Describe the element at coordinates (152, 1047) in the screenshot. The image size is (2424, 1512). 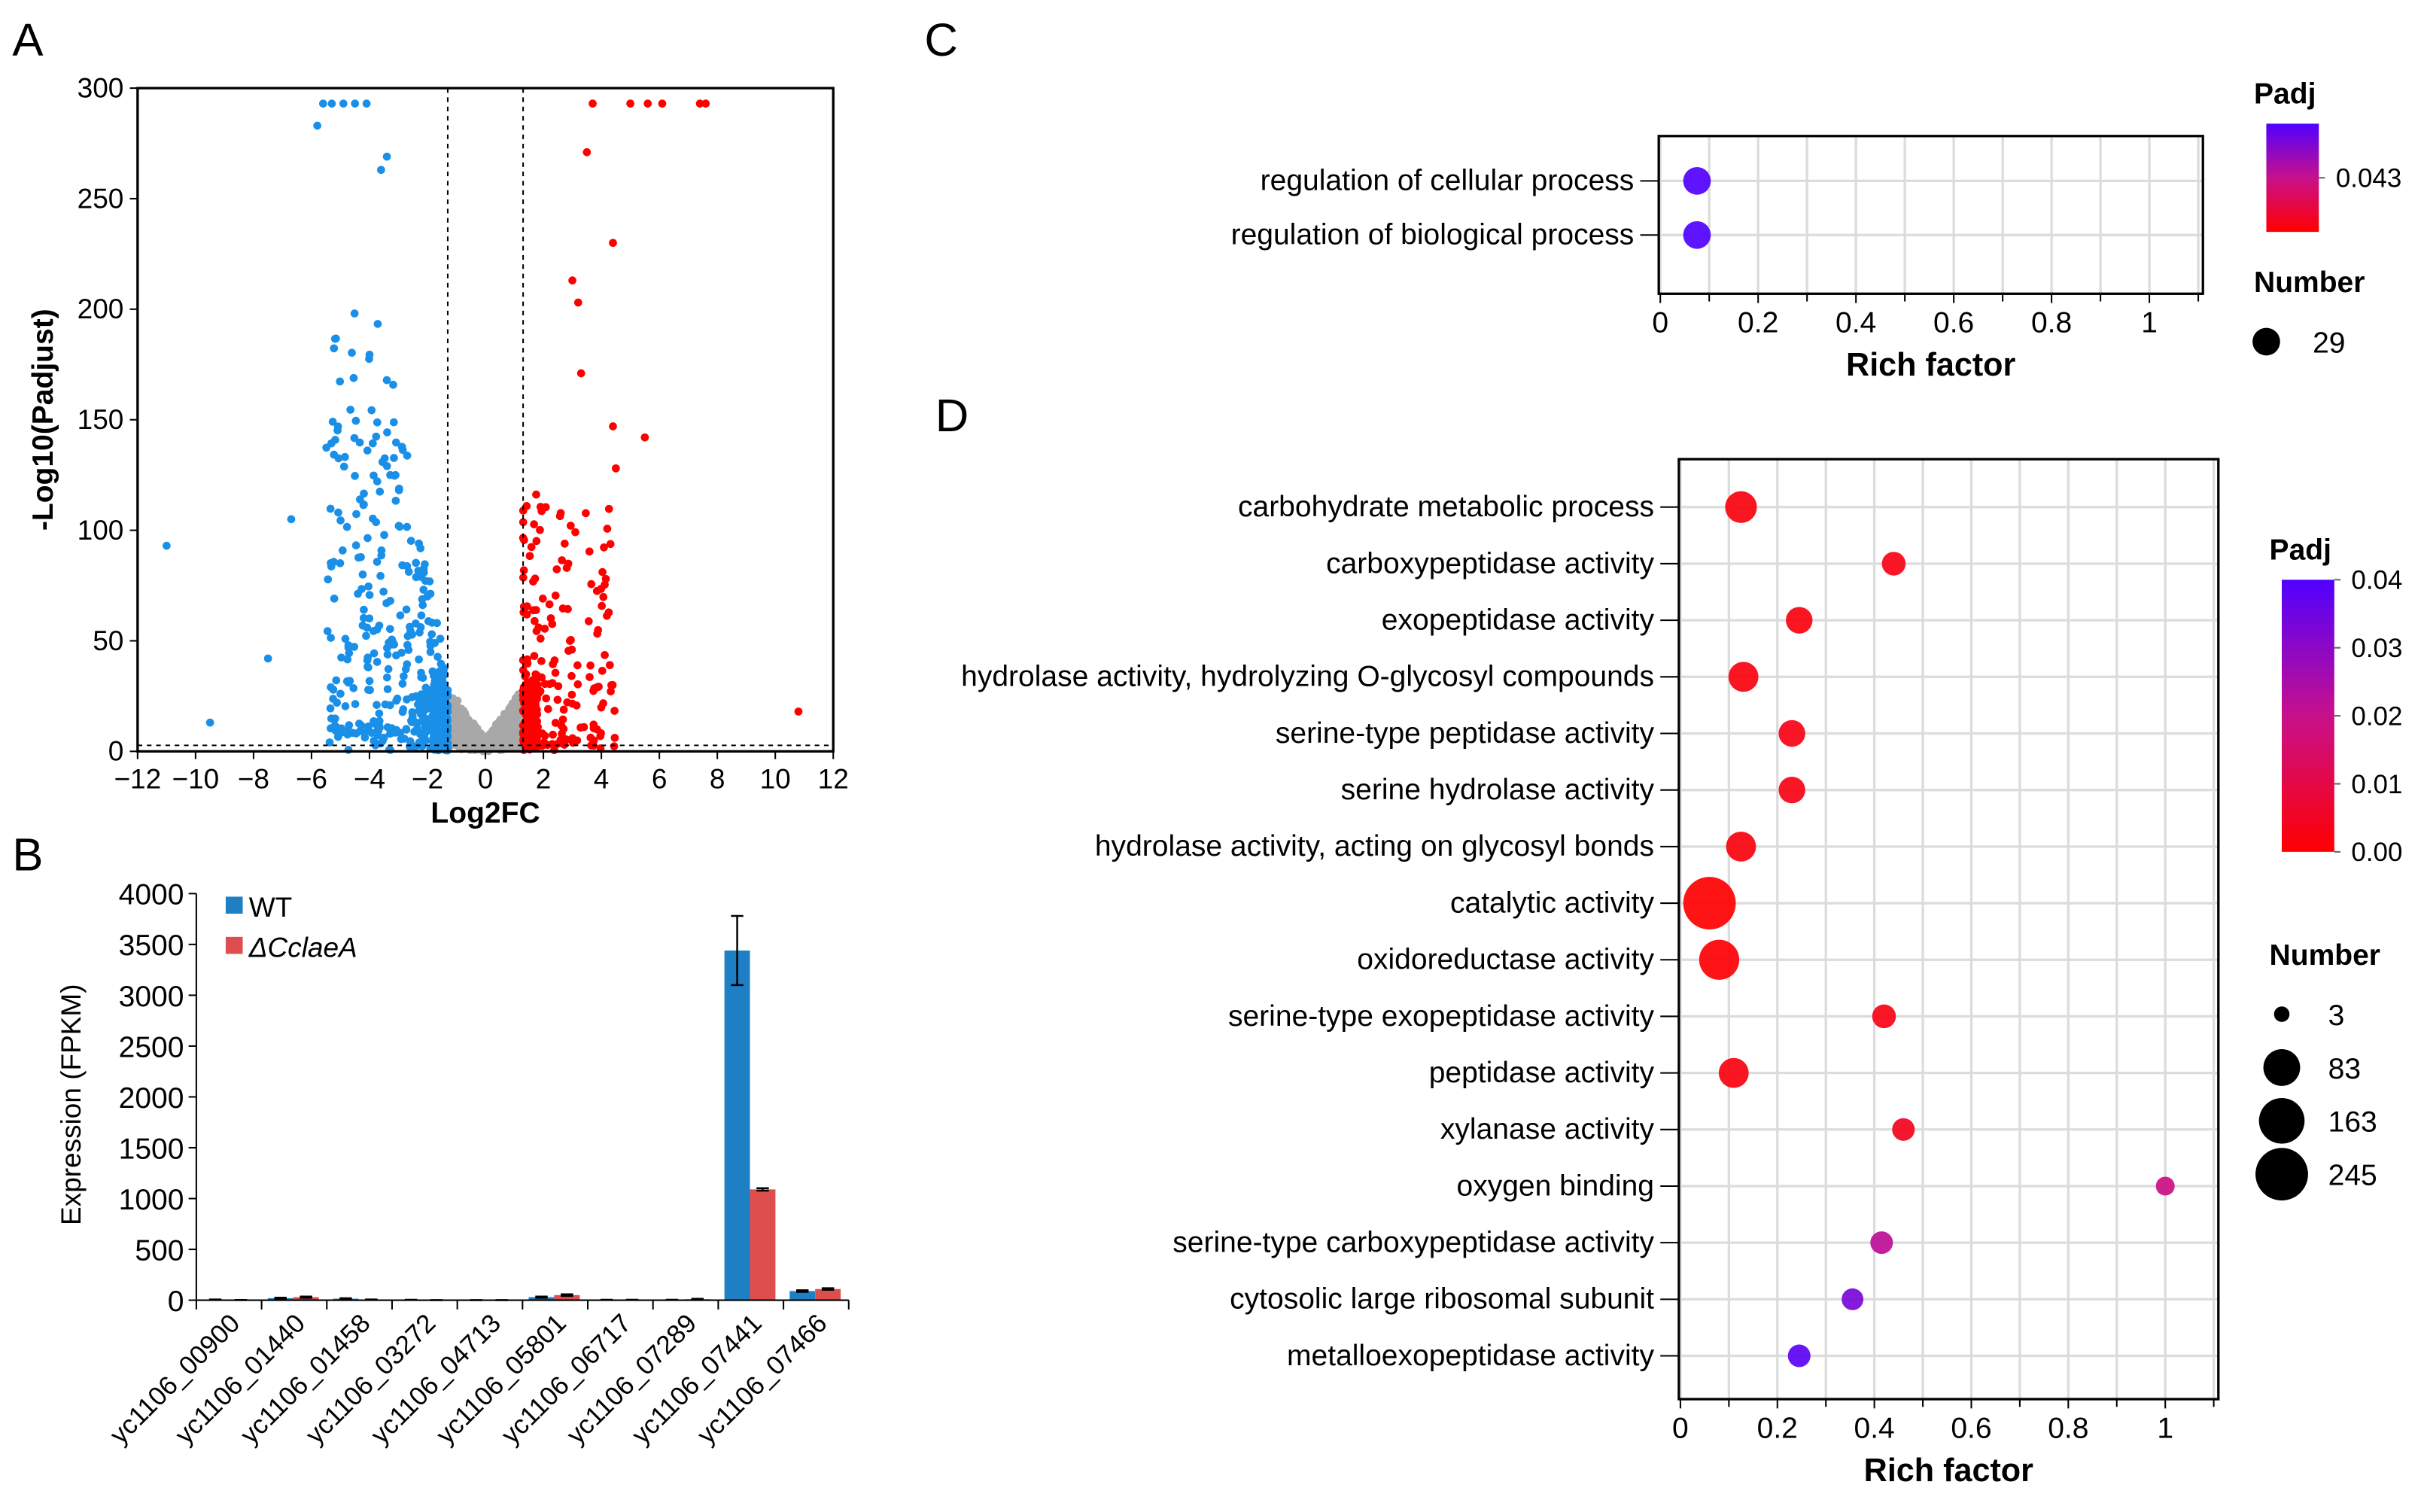
I see `y-tick-label: 2500` at that location.